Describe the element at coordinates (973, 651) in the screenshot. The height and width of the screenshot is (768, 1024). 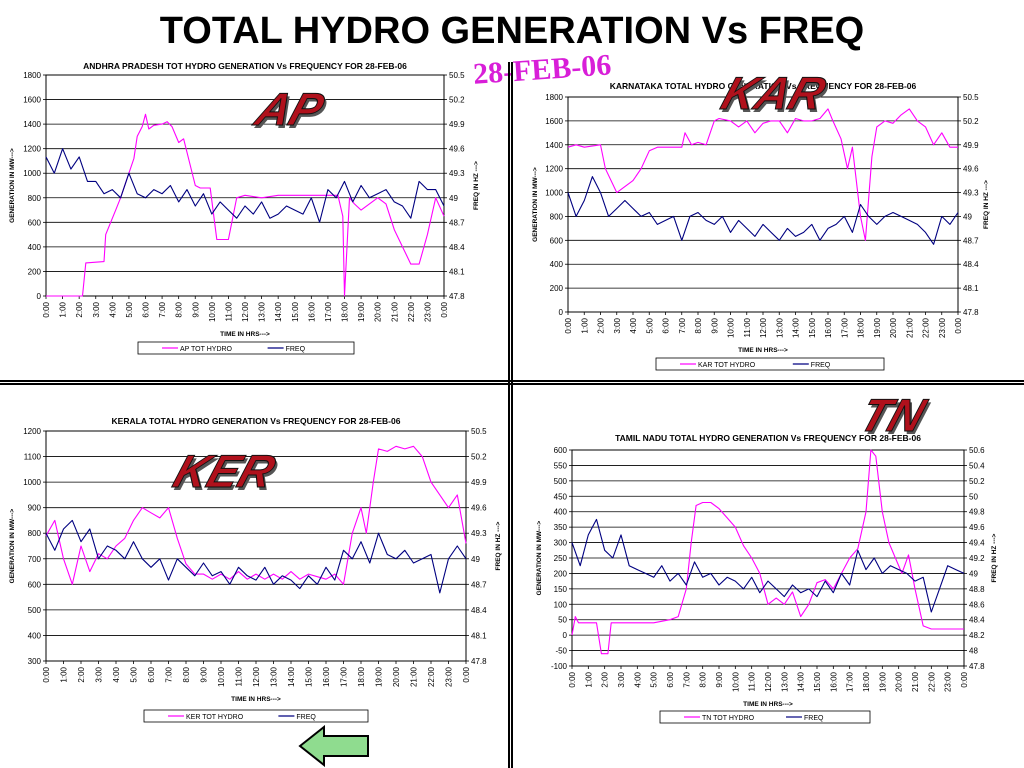
I see `y2-tick-label: 48` at that location.